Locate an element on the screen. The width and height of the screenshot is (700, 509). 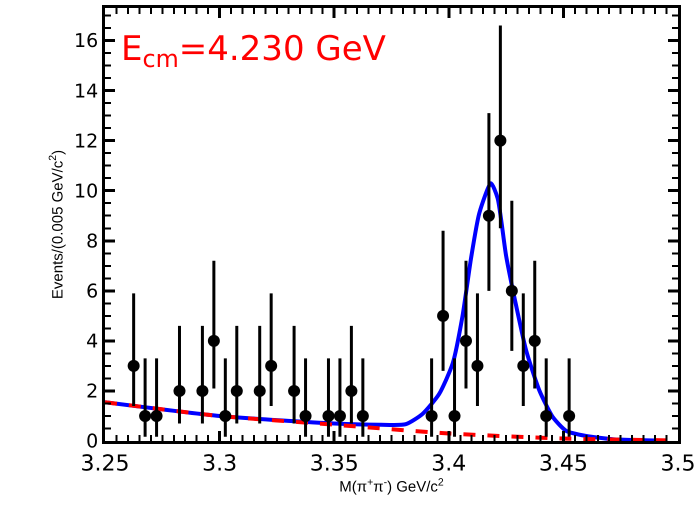
annotation: E$_{cm}$=4.230 GeV is located at coordinates (253, 51).